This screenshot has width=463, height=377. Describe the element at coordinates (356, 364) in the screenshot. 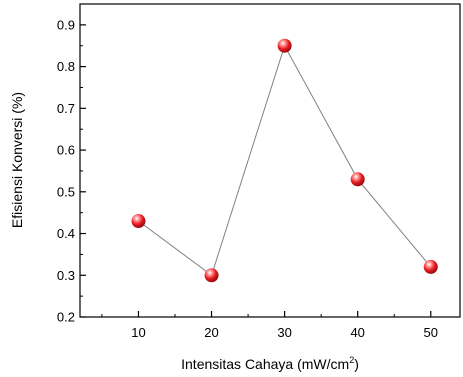

I see `x-axis-title-close: )` at that location.